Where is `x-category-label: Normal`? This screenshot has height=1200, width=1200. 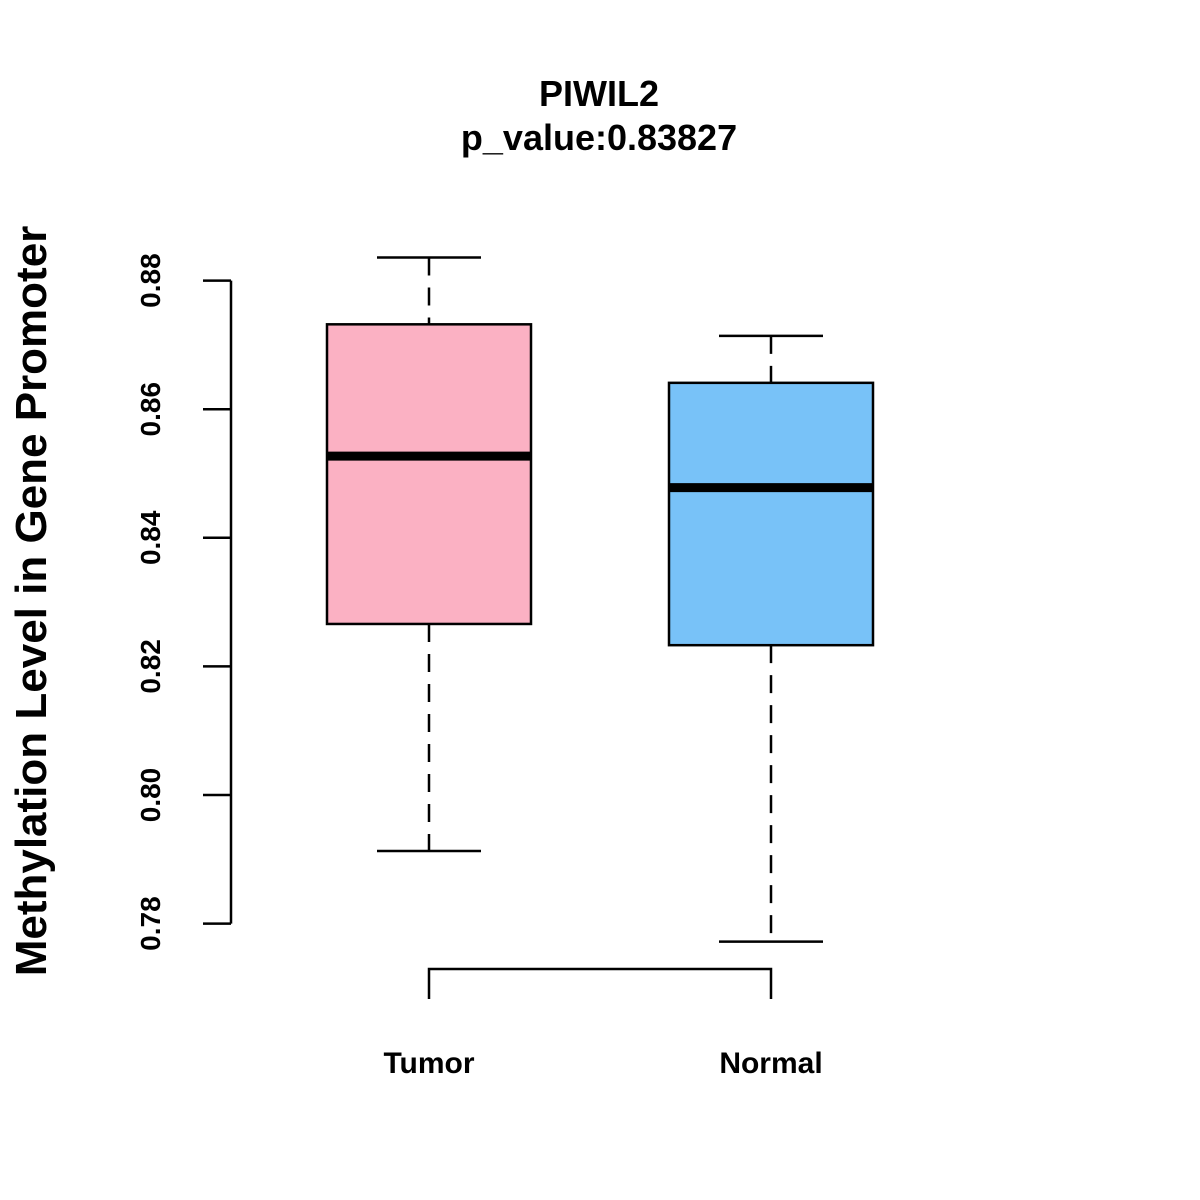 x-category-label: Normal is located at coordinates (770, 1063).